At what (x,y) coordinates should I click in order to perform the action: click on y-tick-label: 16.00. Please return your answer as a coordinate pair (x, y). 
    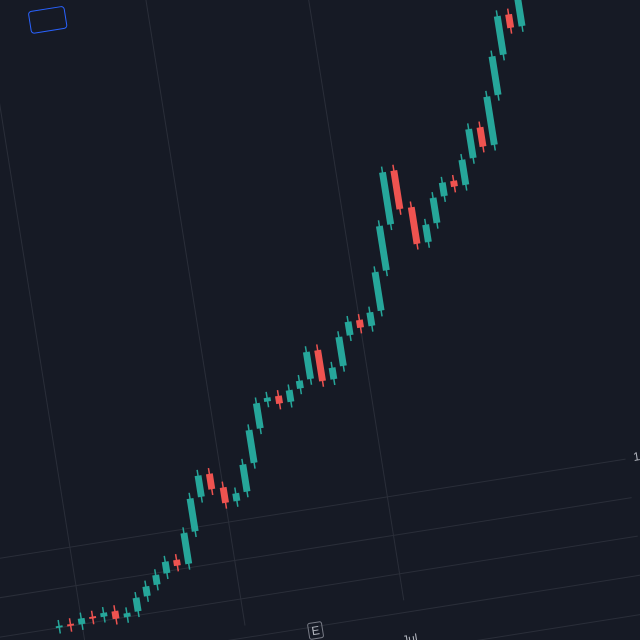
    Looking at the image, I should click on (639, 493).